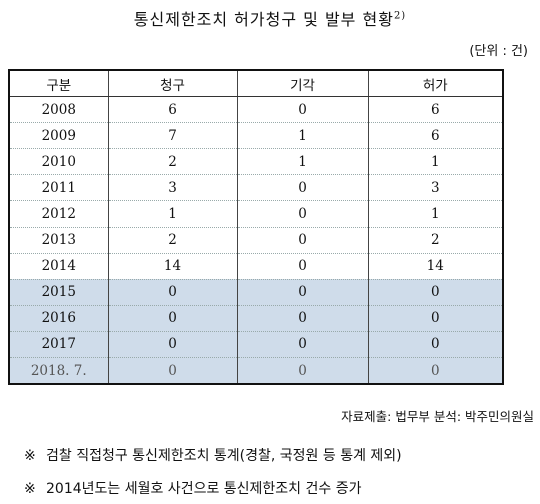  Describe the element at coordinates (435, 188) in the screenshot. I see `cell-approved: 3` at that location.